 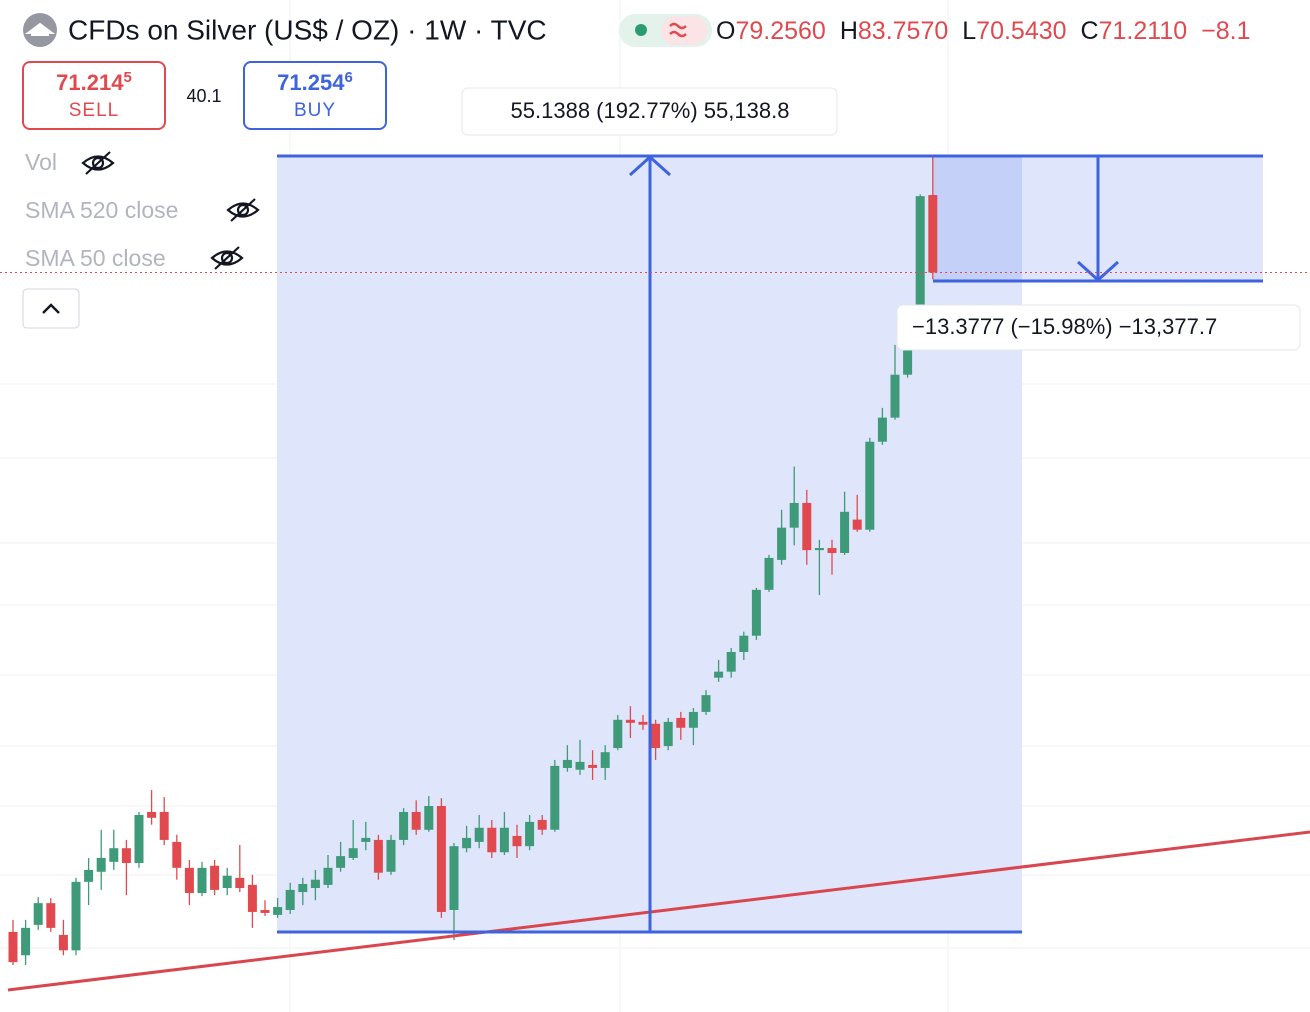 I want to click on title: CFDs on Silver (US$ / OZ) · 1W · TVC, so click(x=307, y=29).